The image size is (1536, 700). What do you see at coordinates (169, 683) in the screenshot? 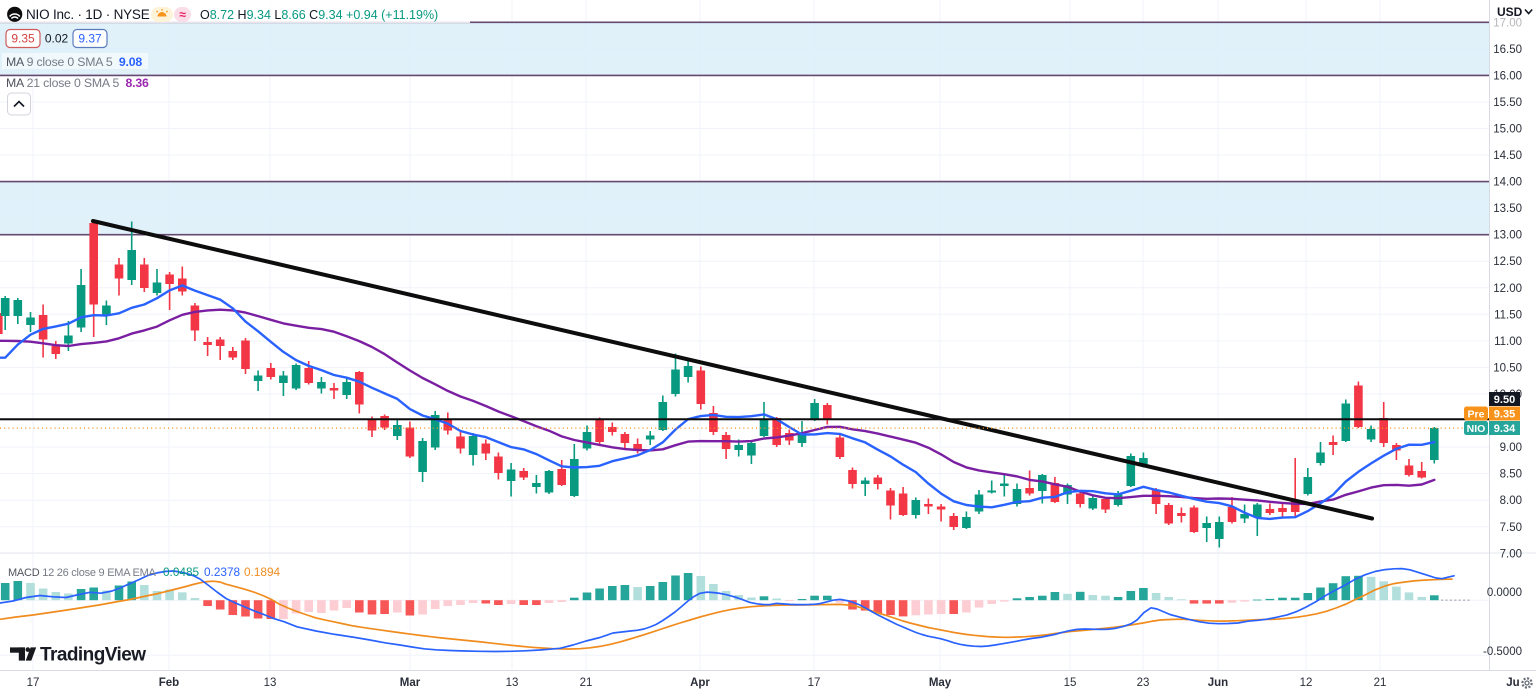
I see `svg-text: Feb` at bounding box center [169, 683].